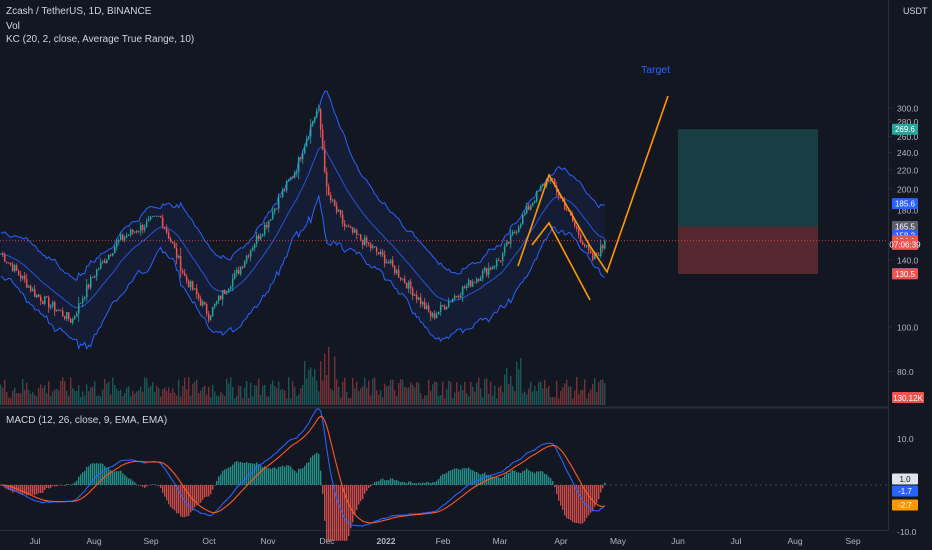  I want to click on time-tick-label: Sep, so click(150, 541).